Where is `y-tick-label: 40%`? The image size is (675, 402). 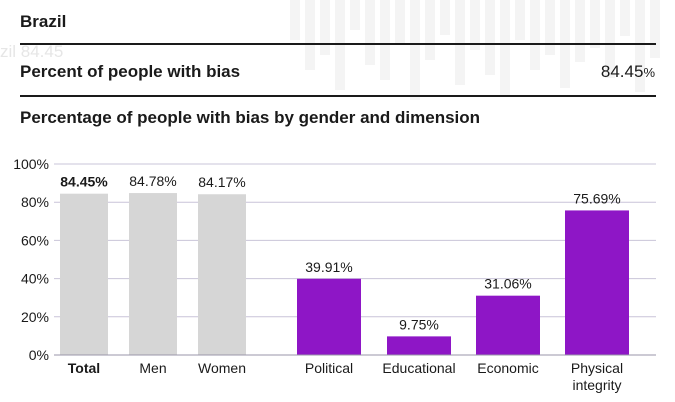 y-tick-label: 40% is located at coordinates (35, 279).